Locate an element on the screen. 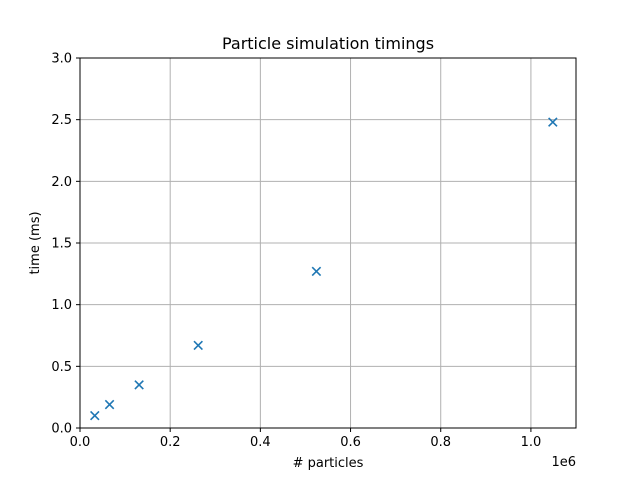 This screenshot has width=640, height=480. y-tick-label: 2.5 is located at coordinates (61, 120).